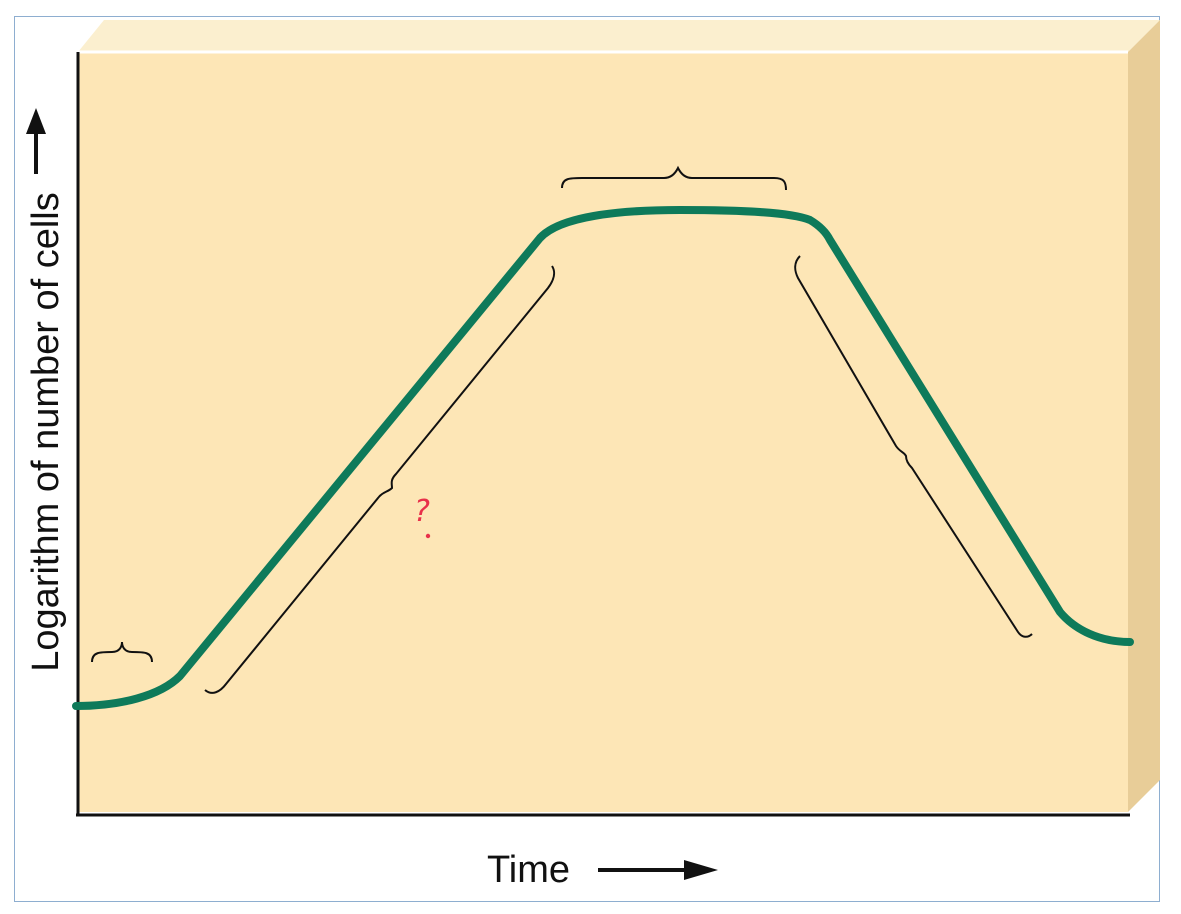 Image resolution: width=1181 pixels, height=914 pixels. I want to click on y-axis-title: Logarithm of number of cells, so click(46, 431).